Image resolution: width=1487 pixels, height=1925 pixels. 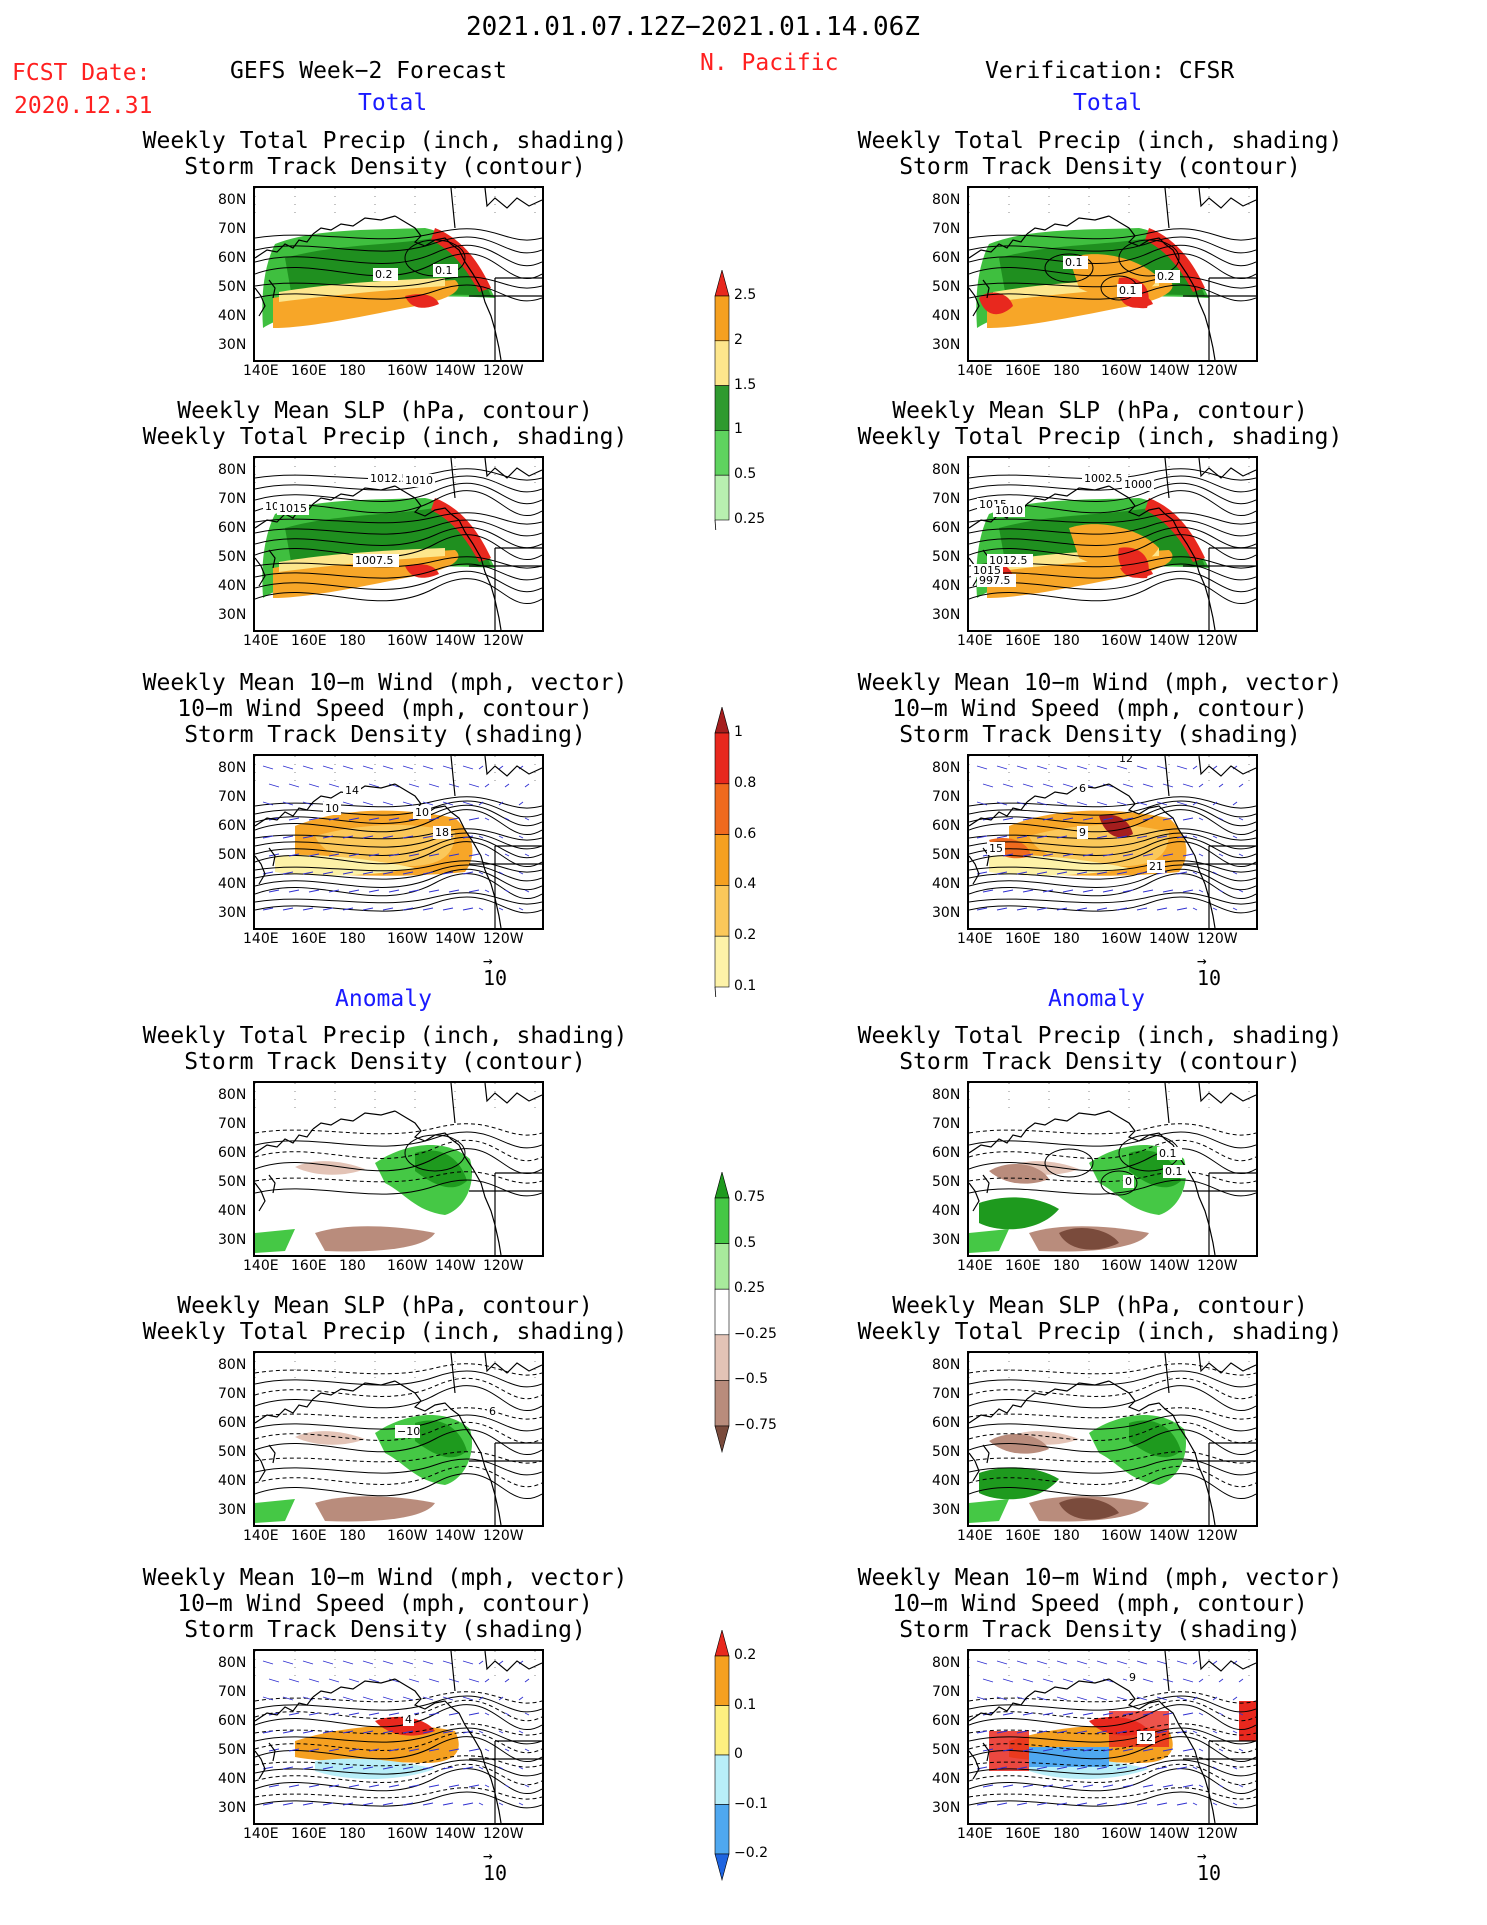 What do you see at coordinates (745, 935) in the screenshot?
I see `colorbar-storm_total-label: 0.2` at bounding box center [745, 935].